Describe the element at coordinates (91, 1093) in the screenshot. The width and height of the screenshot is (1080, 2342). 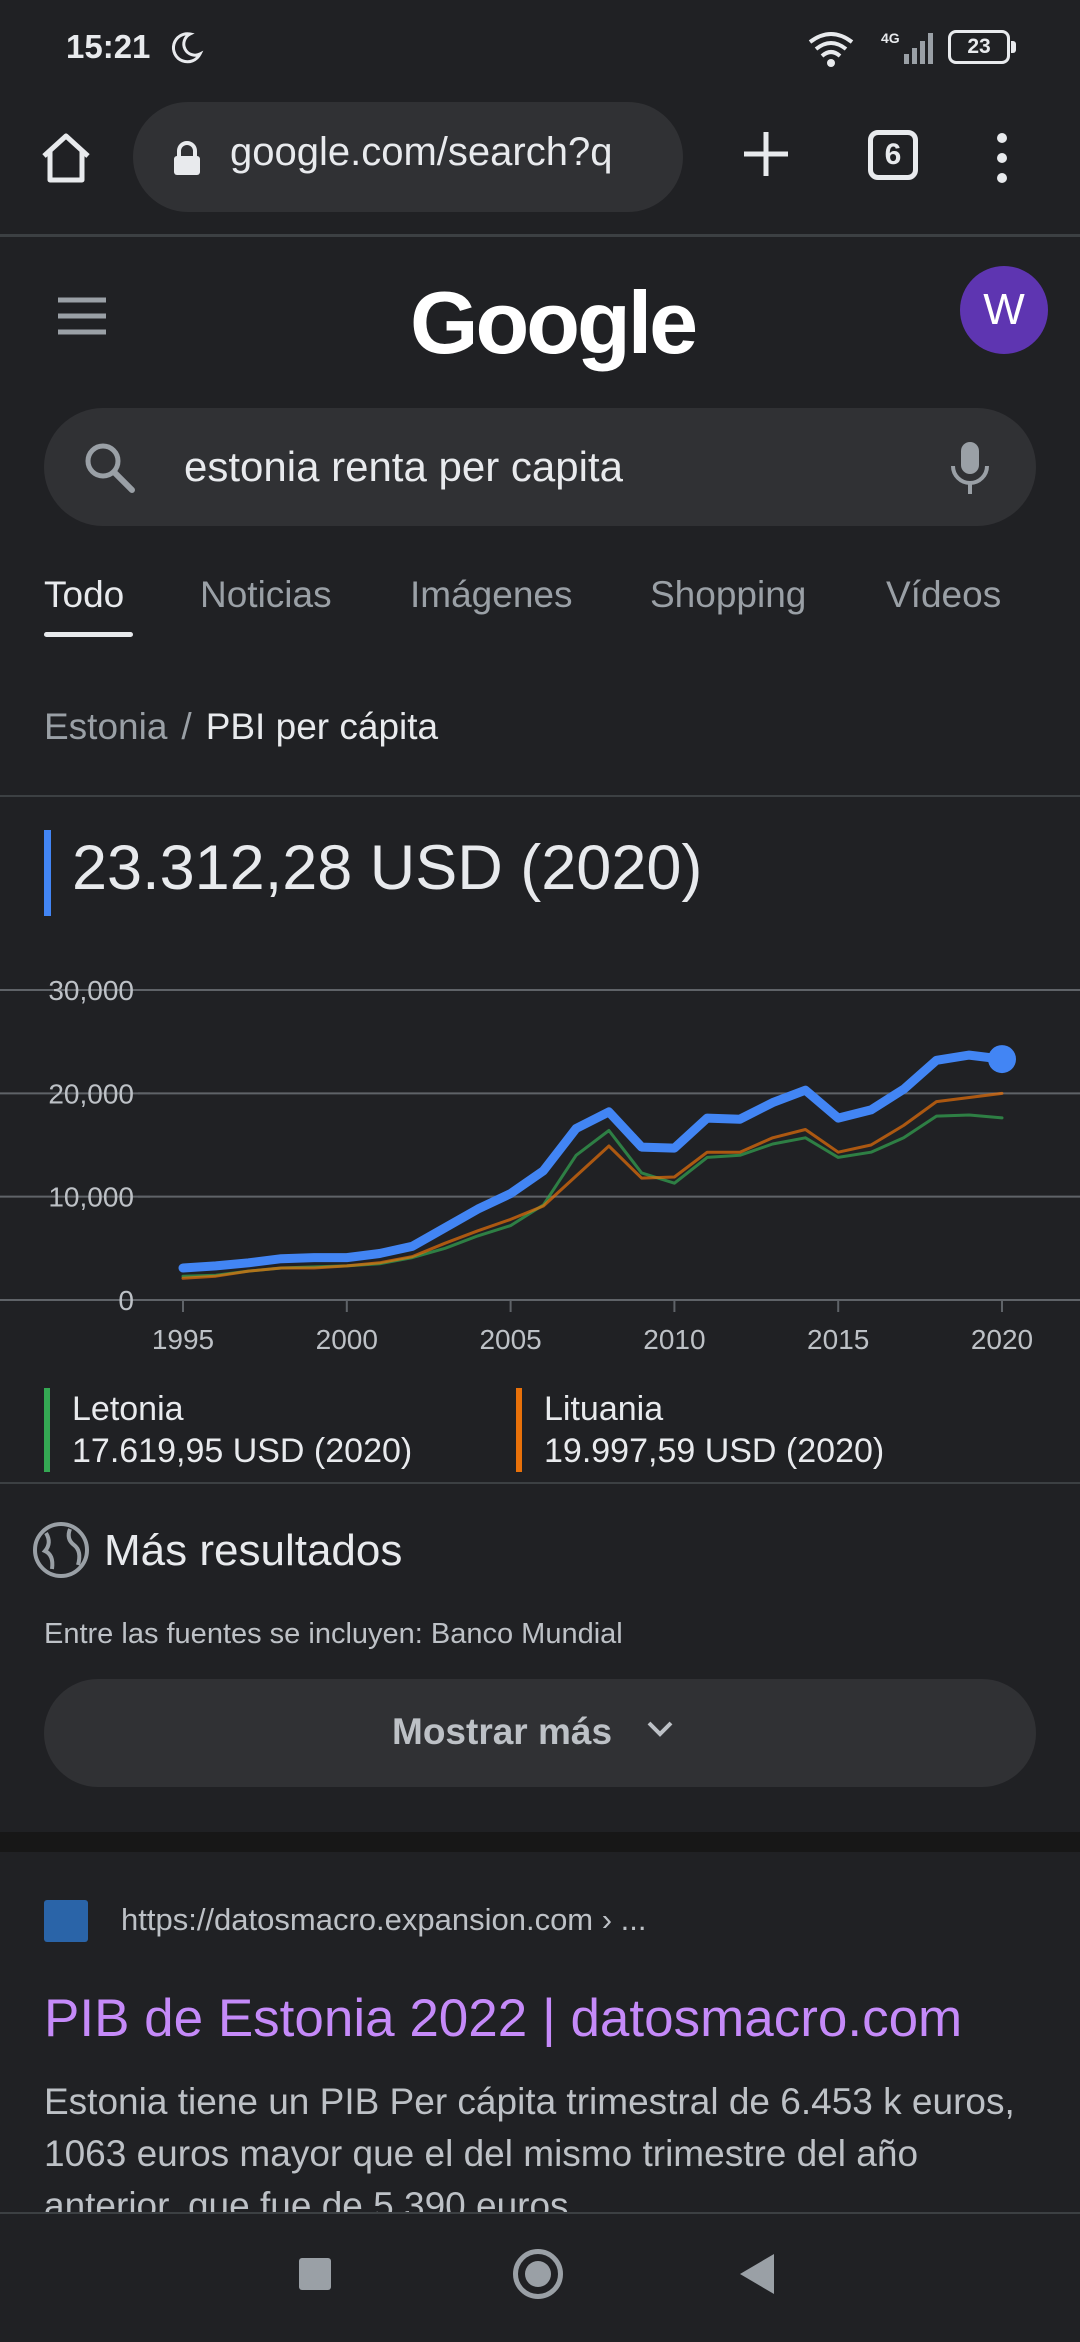
I see `y-tick-label: 20,000` at that location.